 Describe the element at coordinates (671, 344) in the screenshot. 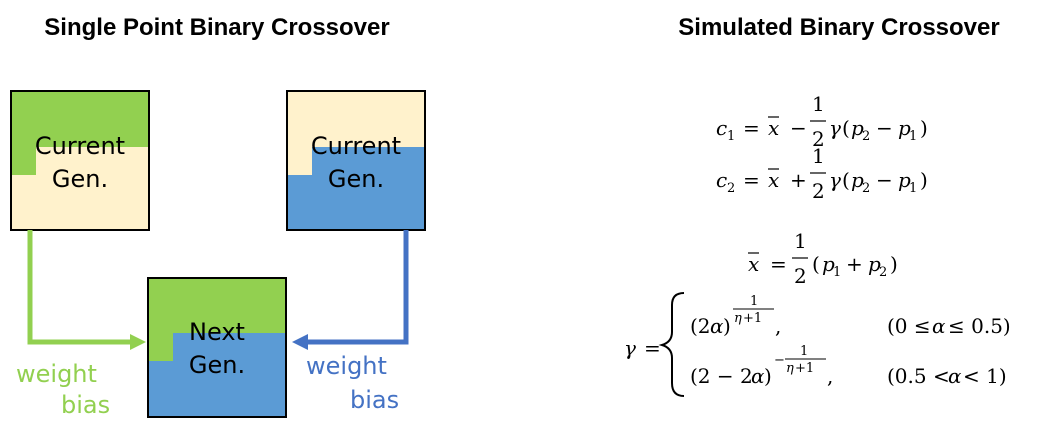

I see `gamma-left-brace` at that location.